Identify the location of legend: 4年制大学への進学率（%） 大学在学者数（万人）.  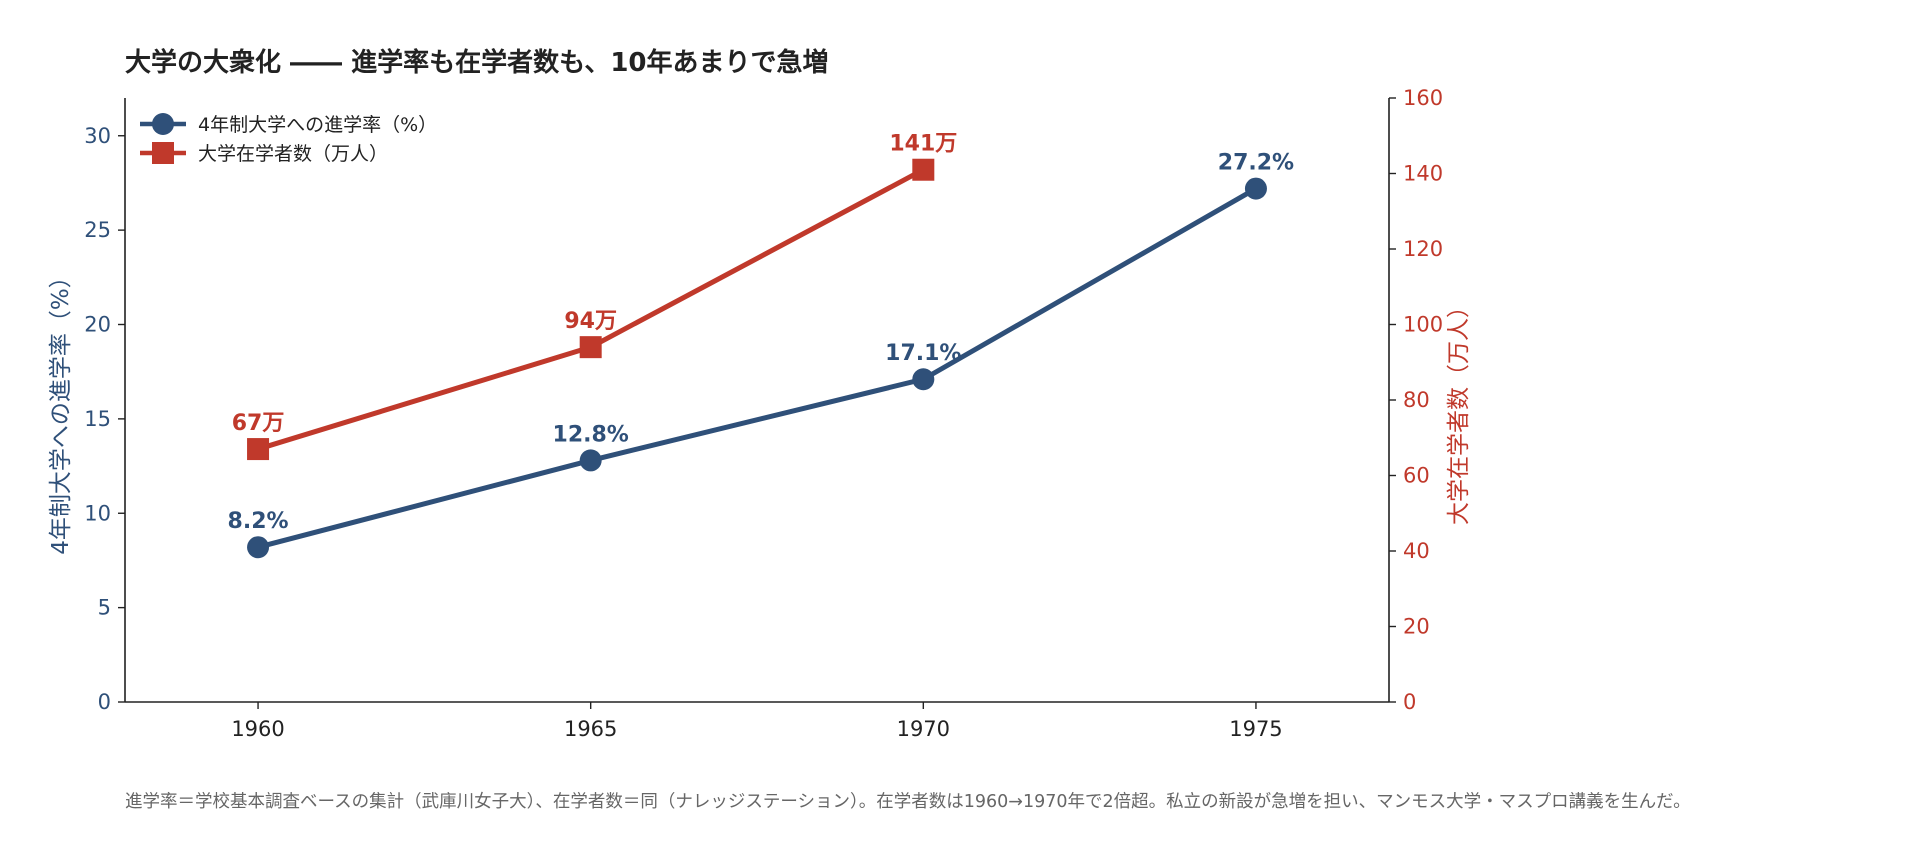
(288, 139).